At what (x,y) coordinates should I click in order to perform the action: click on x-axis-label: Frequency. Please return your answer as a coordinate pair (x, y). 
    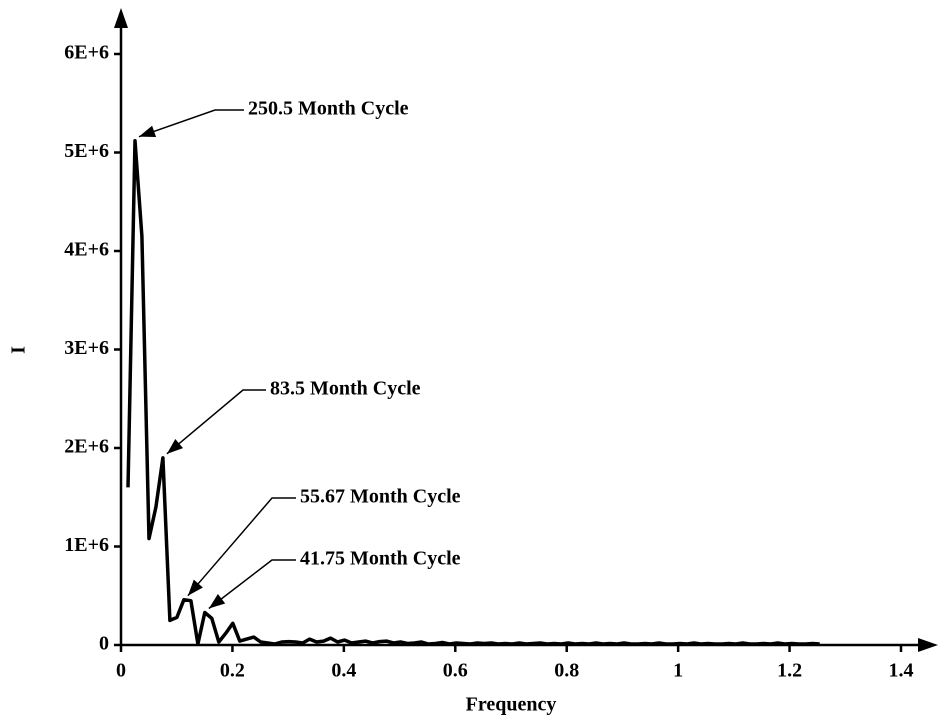
    Looking at the image, I should click on (511, 705).